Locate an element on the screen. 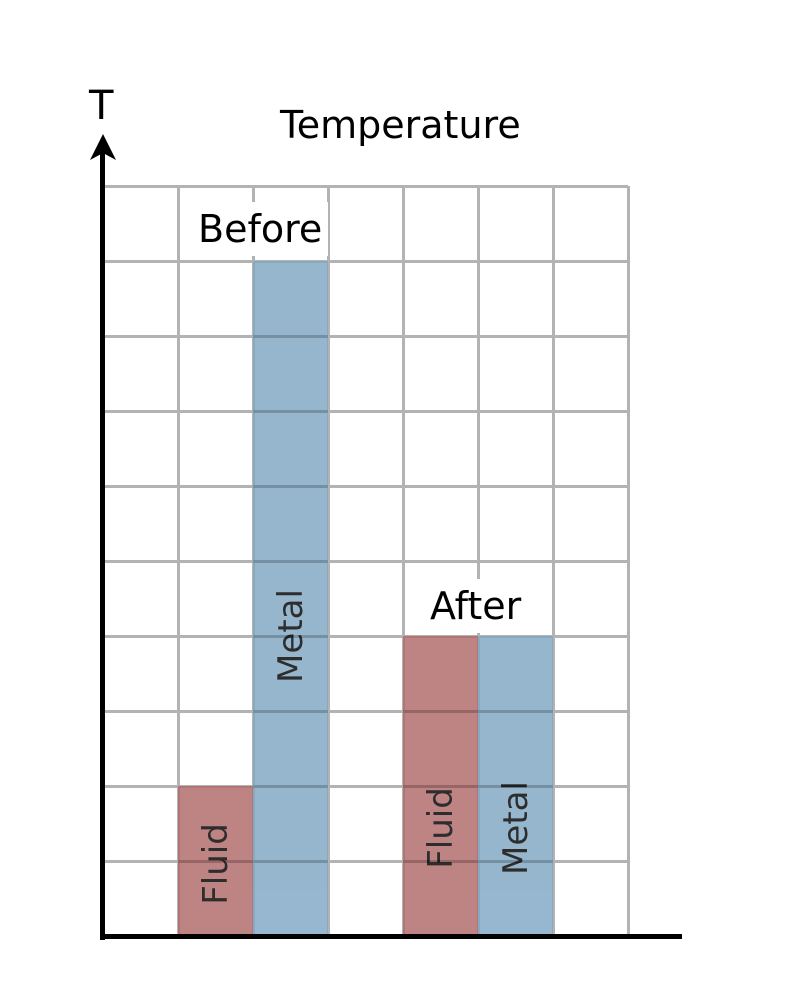 This screenshot has height=994, width=786. y-axis-label: T is located at coordinates (101, 106).